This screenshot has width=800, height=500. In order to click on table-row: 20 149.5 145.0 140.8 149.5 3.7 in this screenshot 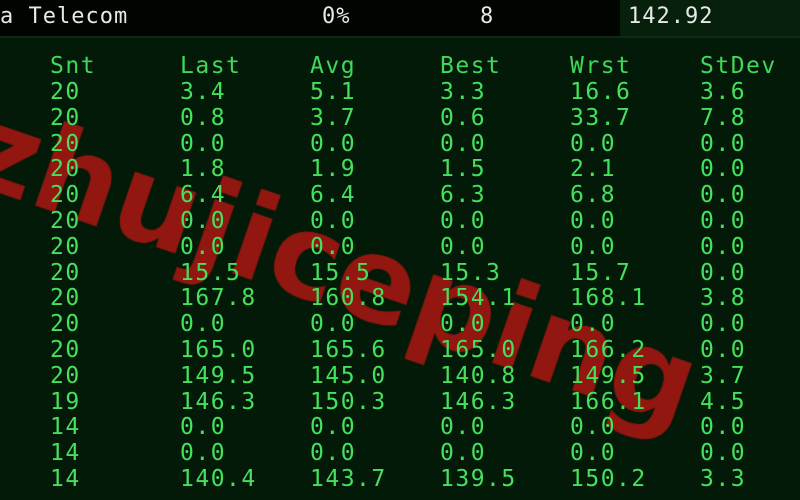, I will do `click(400, 376)`.